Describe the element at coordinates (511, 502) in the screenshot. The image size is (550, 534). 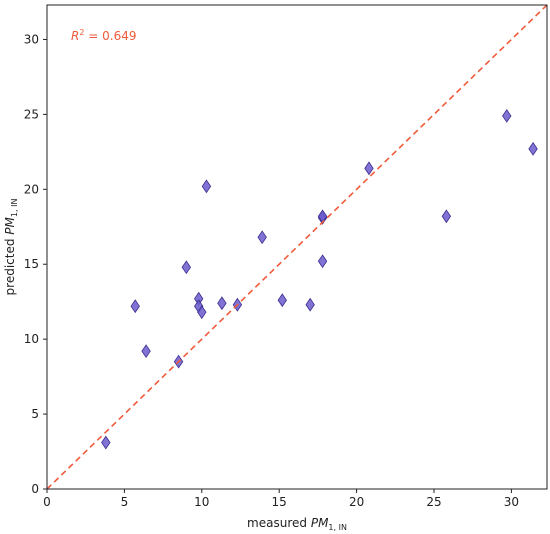
I see `x-tick-label: 30` at that location.